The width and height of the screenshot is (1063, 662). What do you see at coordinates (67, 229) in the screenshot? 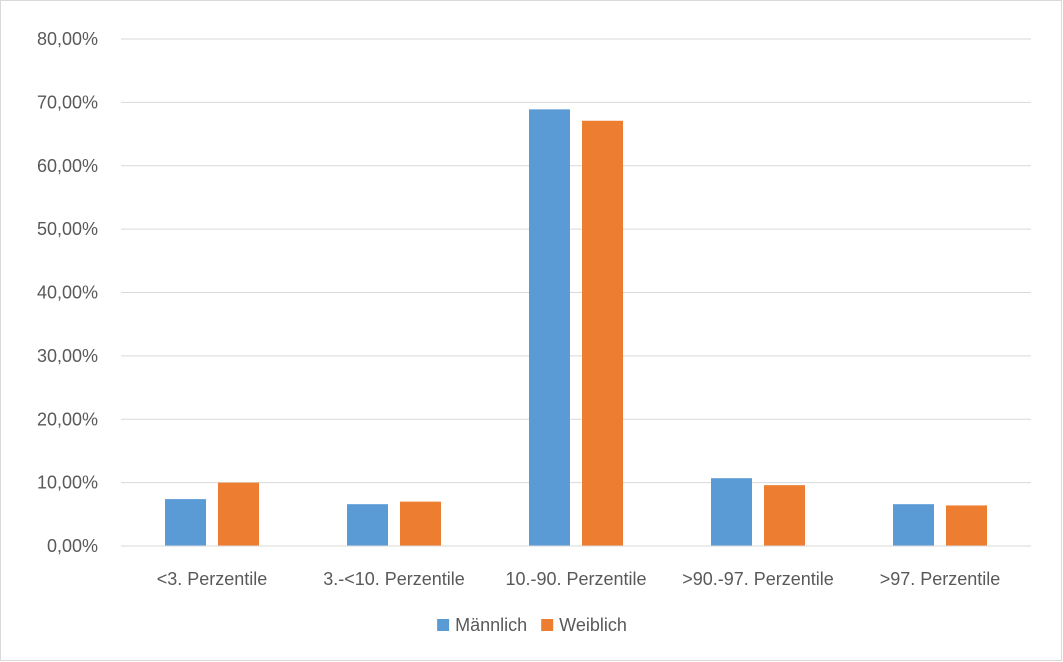
I see `y-tick-label: 50,00%` at bounding box center [67, 229].